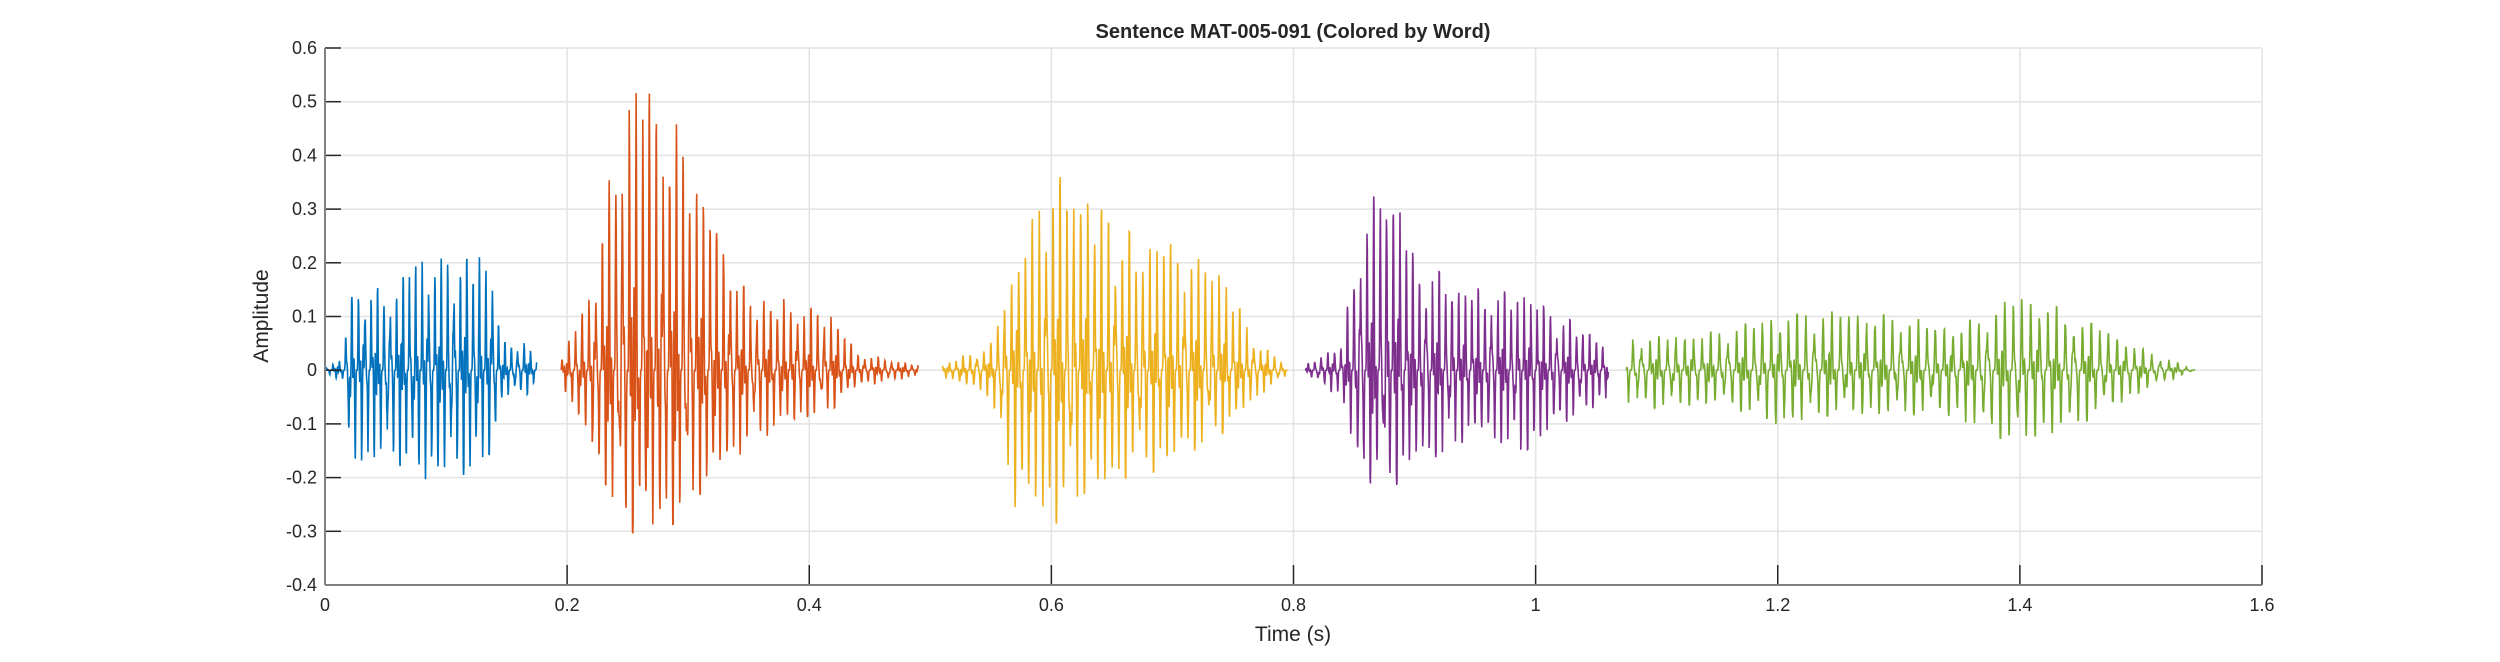 This screenshot has height=662, width=2500. Describe the element at coordinates (304, 102) in the screenshot. I see `y-tick-label: 0.5` at that location.